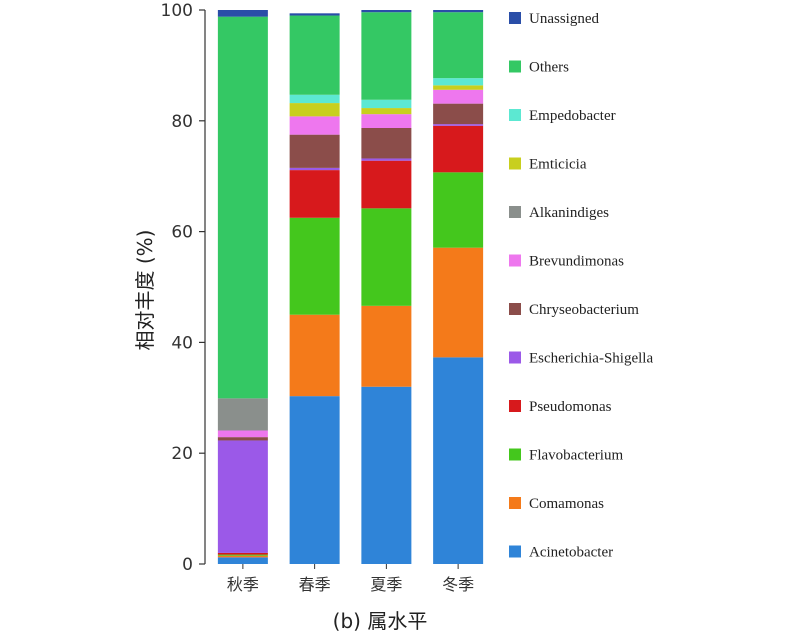 The width and height of the screenshot is (799, 640). I want to click on y-tick-label: 60, so click(182, 233).